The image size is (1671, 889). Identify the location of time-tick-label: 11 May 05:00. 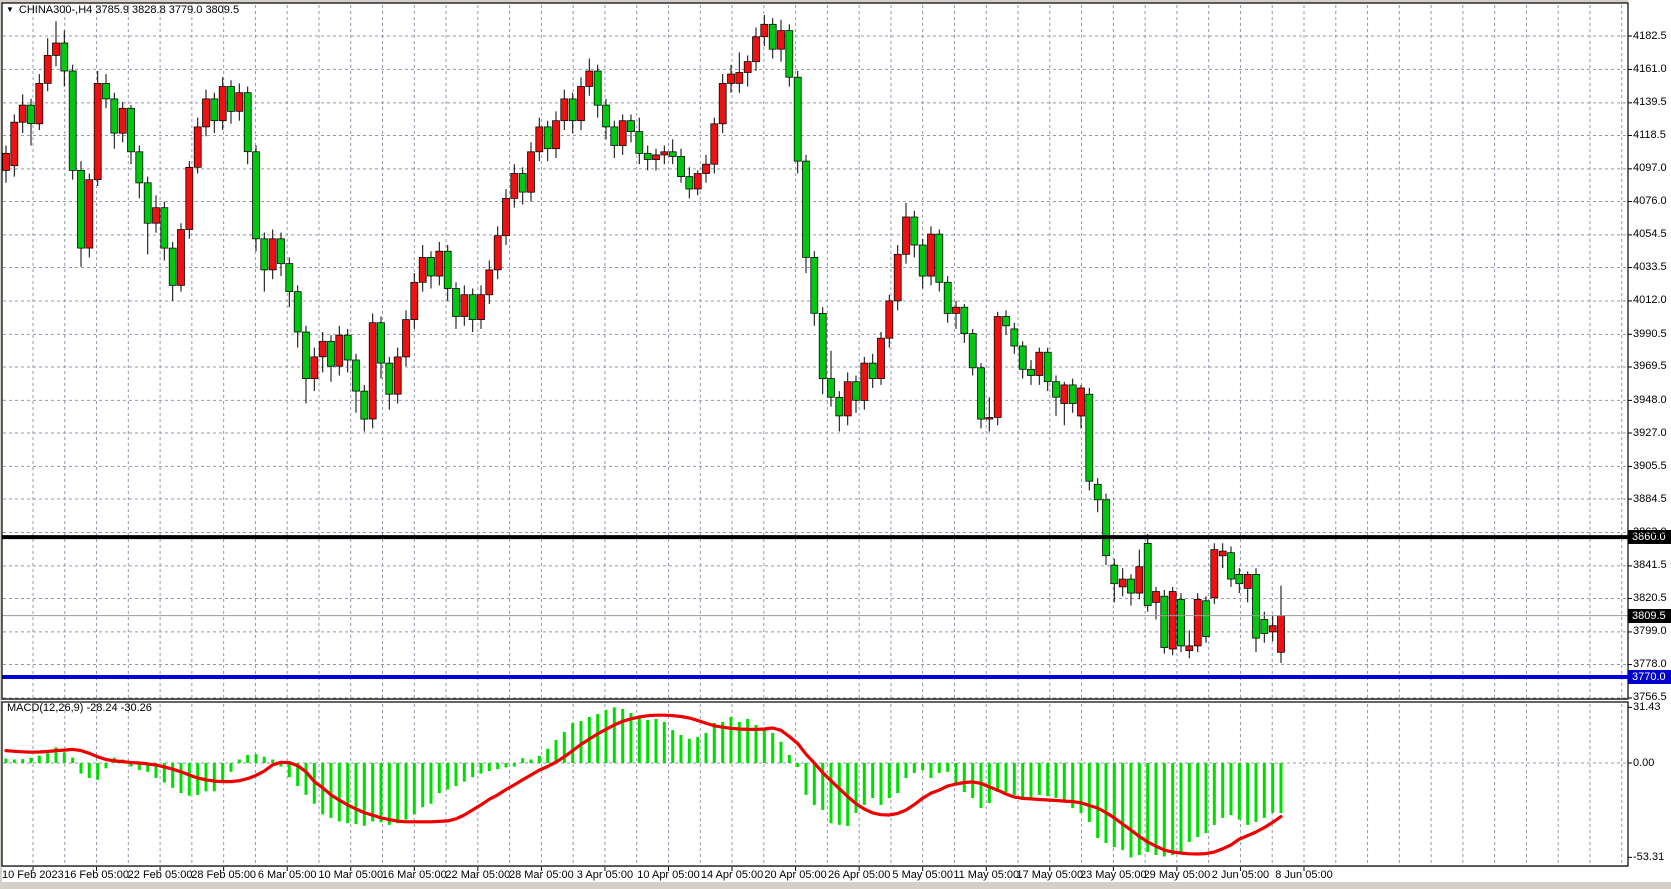
(986, 875).